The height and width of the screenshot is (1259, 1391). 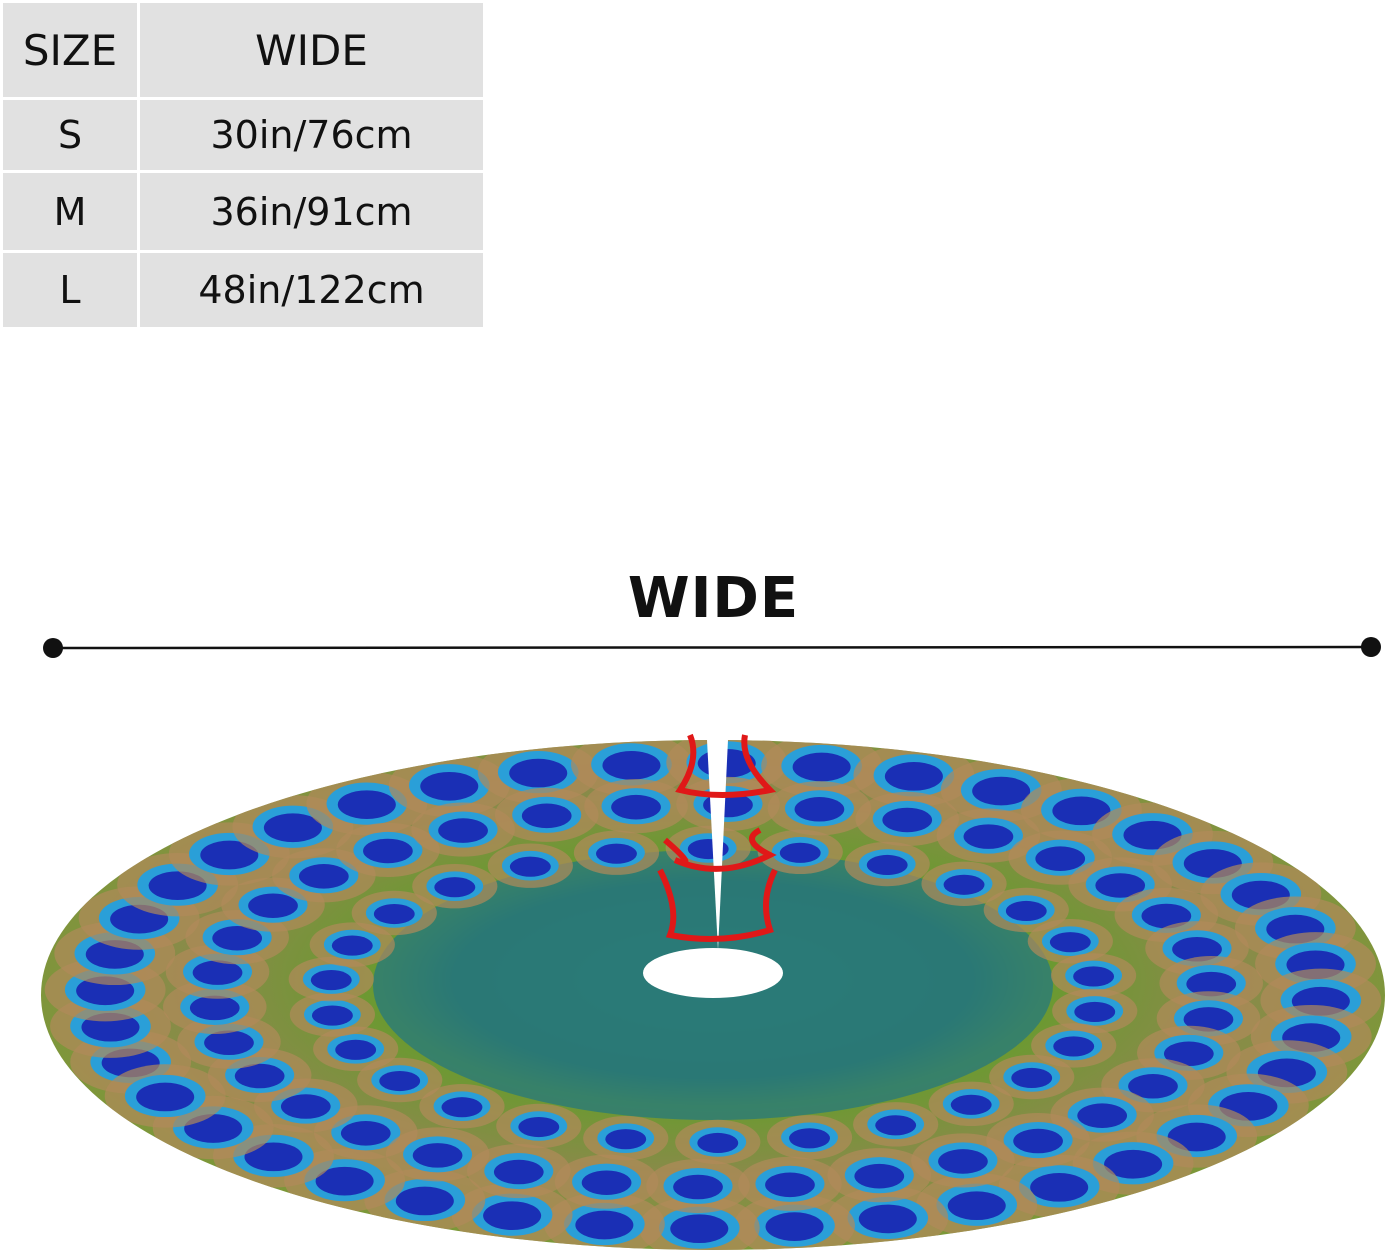 I want to click on size-cell: S, so click(x=70, y=135).